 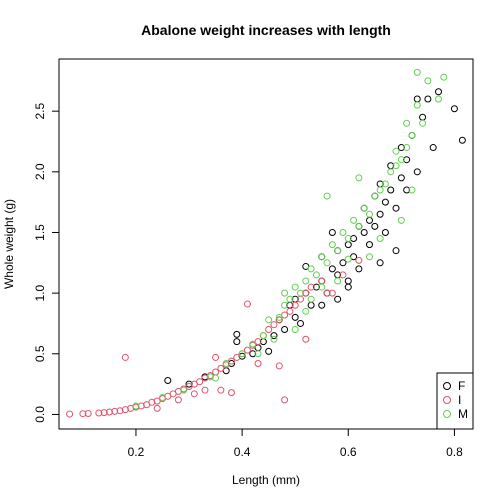 I want to click on legend-box, so click(x=455, y=401).